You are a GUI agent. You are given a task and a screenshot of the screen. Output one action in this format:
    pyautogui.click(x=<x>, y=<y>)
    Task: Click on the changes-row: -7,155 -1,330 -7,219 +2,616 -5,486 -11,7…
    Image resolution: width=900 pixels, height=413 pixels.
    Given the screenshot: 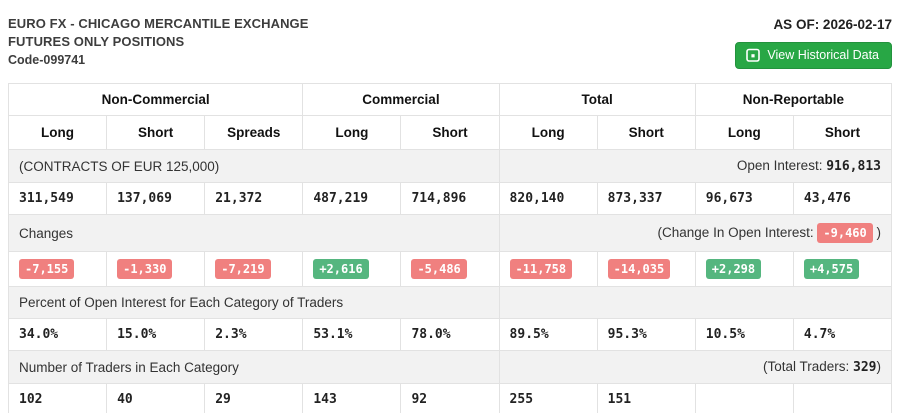 What is the action you would take?
    pyautogui.click(x=450, y=269)
    